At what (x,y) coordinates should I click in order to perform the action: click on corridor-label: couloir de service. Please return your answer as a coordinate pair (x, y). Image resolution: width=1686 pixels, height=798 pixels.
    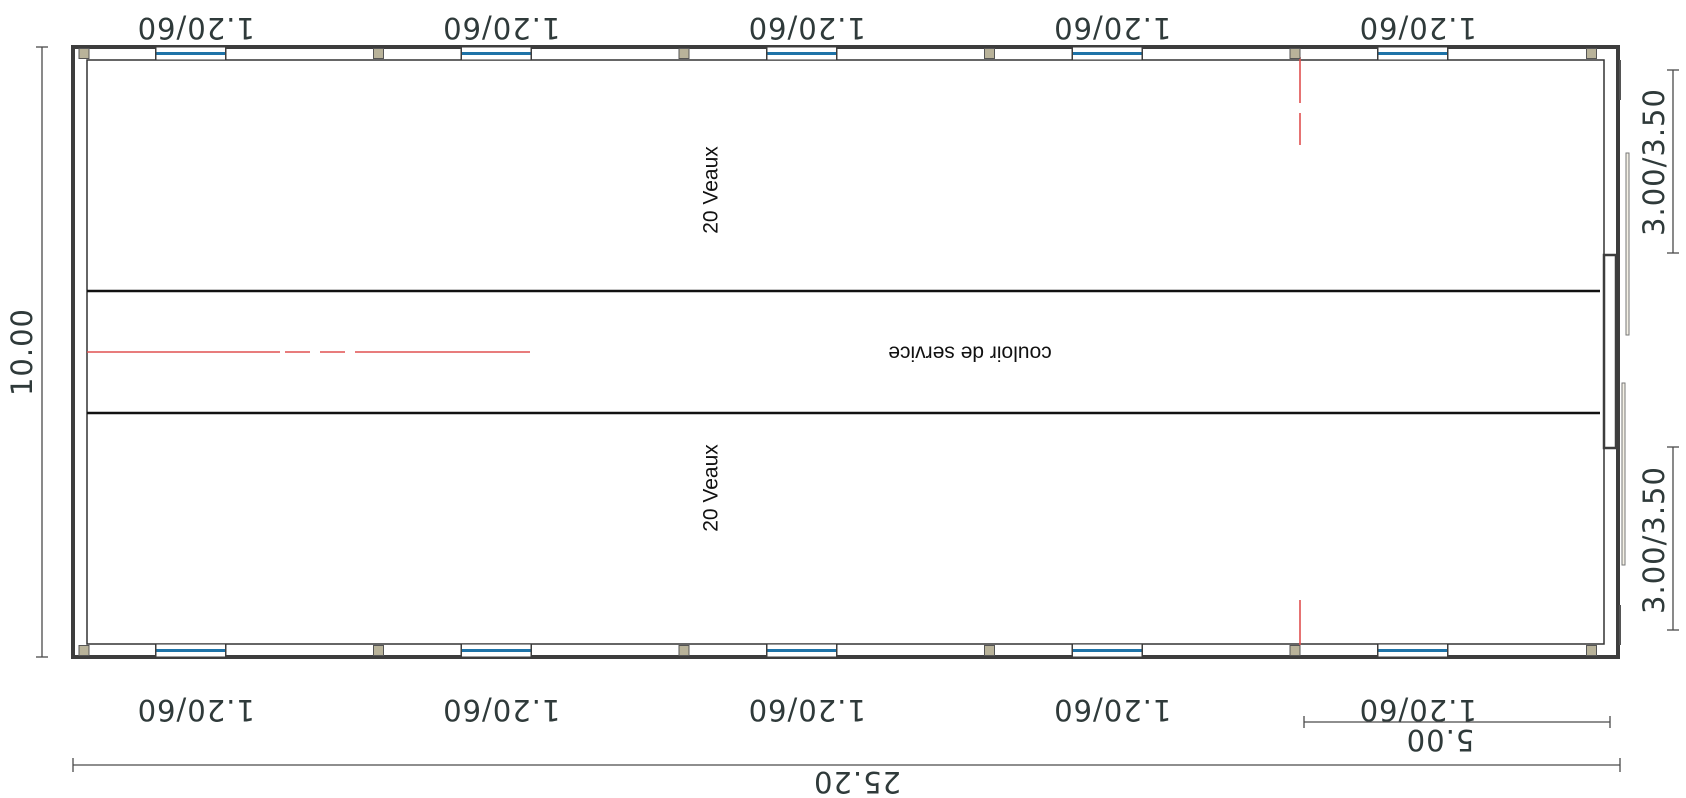
    Looking at the image, I should click on (969, 352).